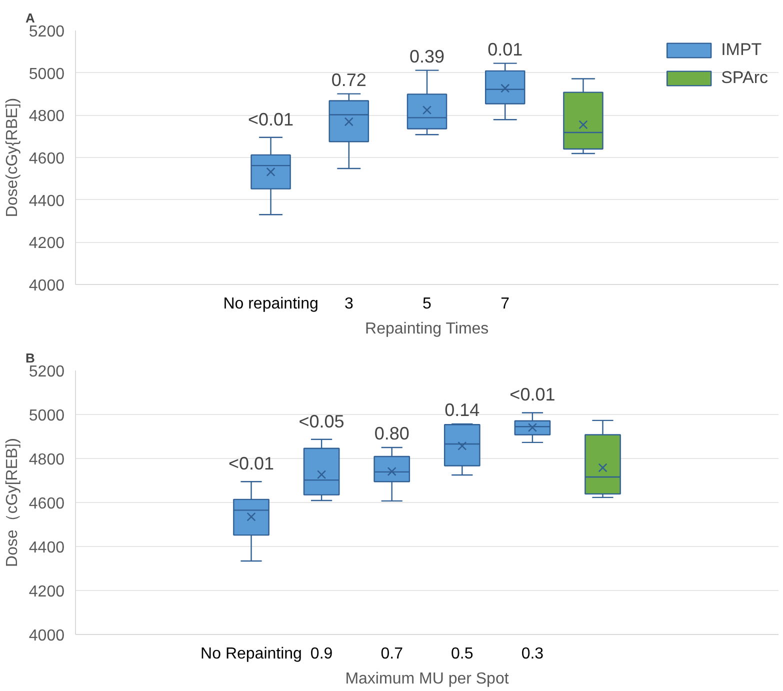  What do you see at coordinates (427, 56) in the screenshot?
I see `annotation: 0.39` at bounding box center [427, 56].